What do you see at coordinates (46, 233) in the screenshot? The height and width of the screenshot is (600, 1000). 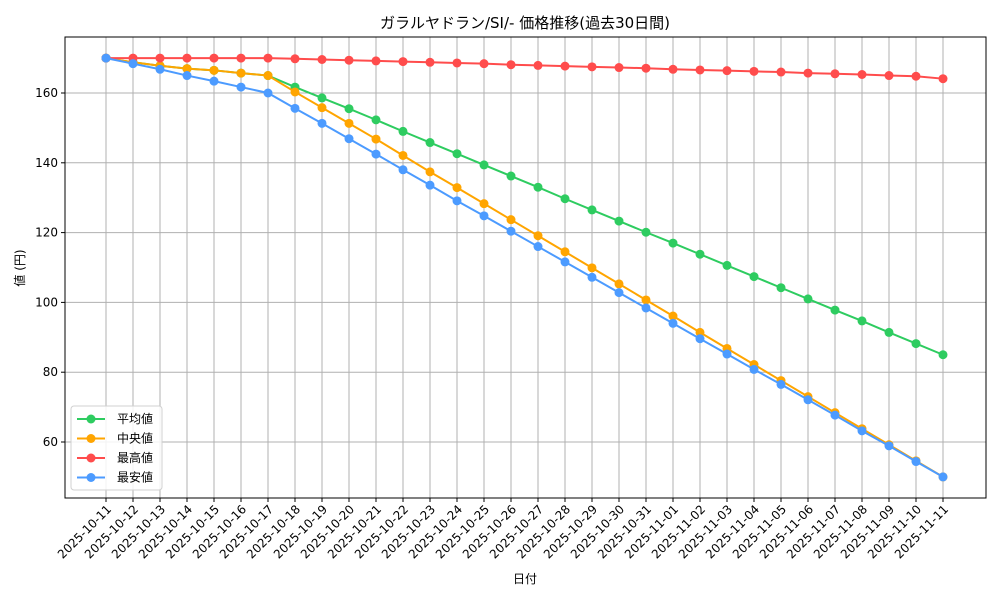 I see `y-tick-label: 120` at bounding box center [46, 233].